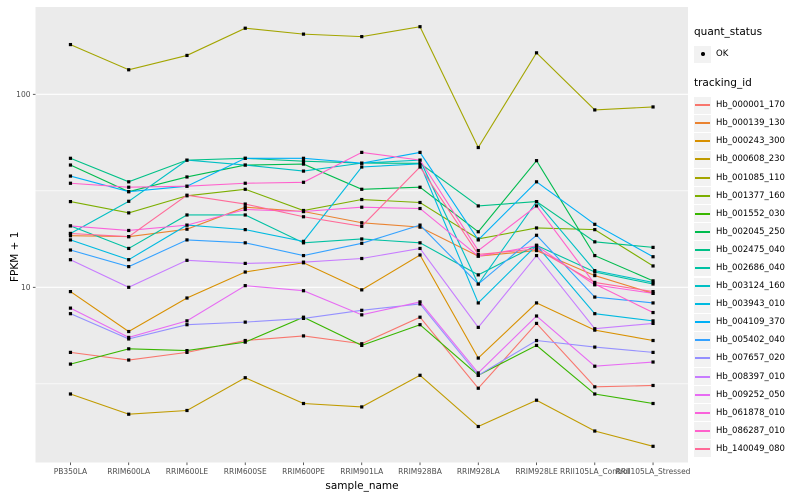  Describe the element at coordinates (723, 83) in the screenshot. I see `legend-title-tracking-id: tracking_id` at that location.